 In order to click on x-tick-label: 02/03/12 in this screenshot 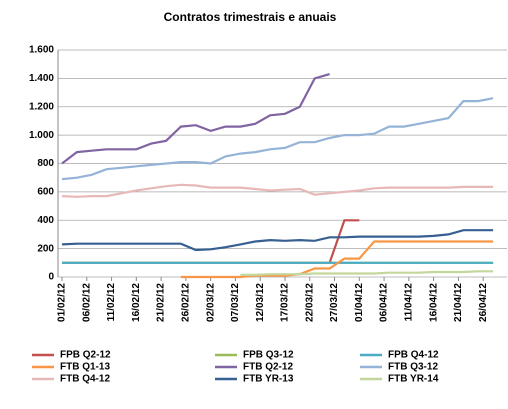, I will do `click(210, 302)`.